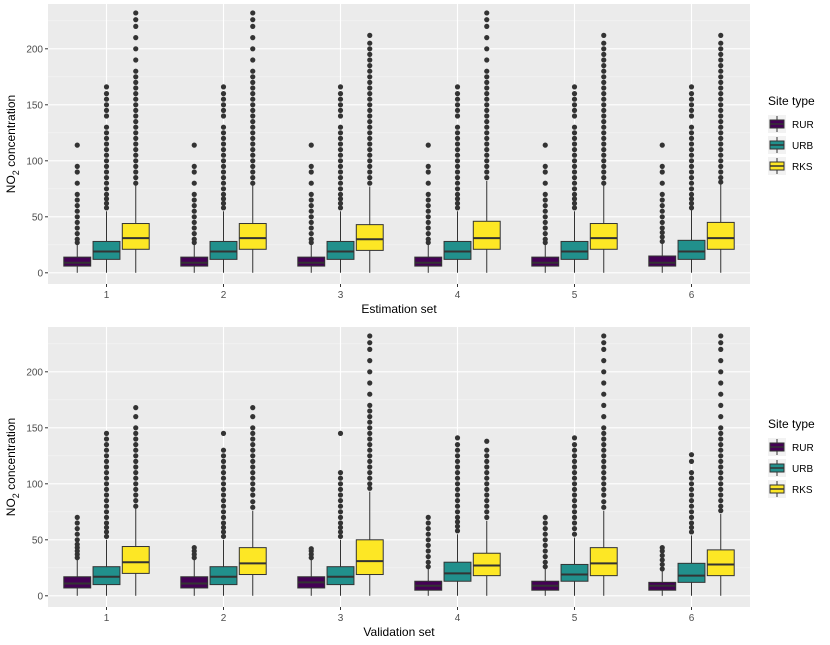 Image resolution: width=830 pixels, height=645 pixels. What do you see at coordinates (458, 295) in the screenshot?
I see `x-tick-label: 4` at bounding box center [458, 295].